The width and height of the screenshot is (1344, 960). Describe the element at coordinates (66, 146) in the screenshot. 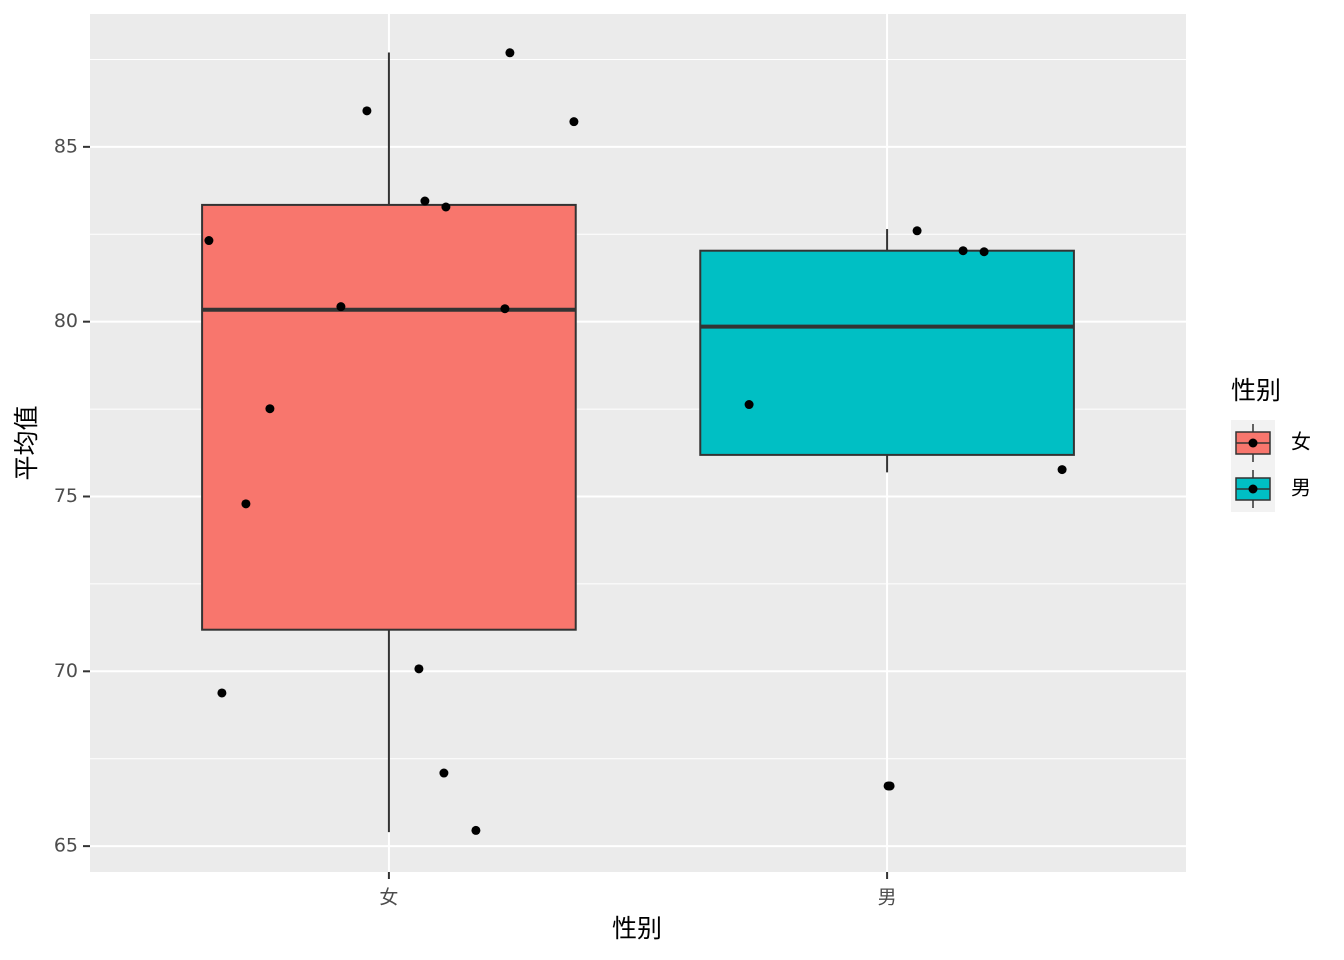

I see `y-tick-label: 85` at that location.